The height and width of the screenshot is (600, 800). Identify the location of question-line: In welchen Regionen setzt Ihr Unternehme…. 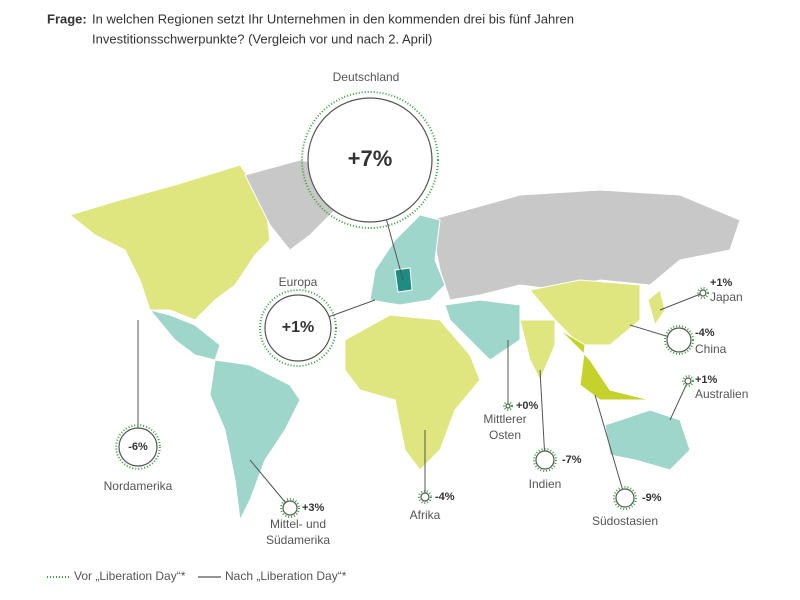
(333, 18).